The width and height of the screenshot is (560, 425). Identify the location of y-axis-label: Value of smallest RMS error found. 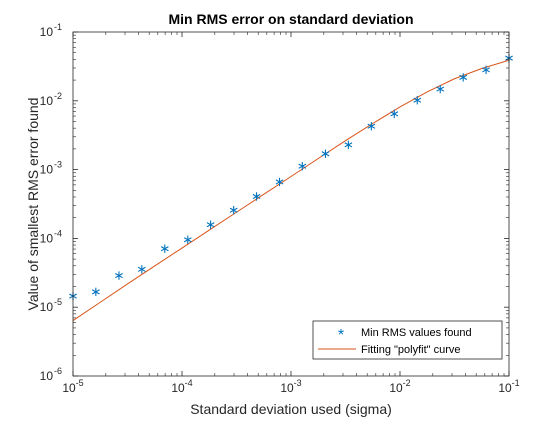
(33, 204).